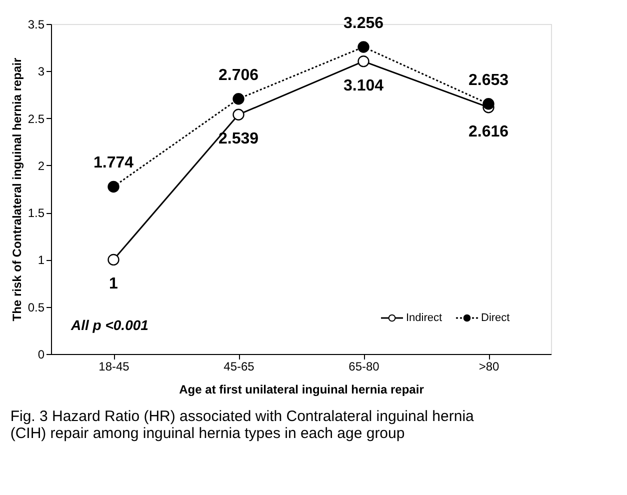  What do you see at coordinates (114, 367) in the screenshot?
I see `x-tick-label: 18-45` at bounding box center [114, 367].